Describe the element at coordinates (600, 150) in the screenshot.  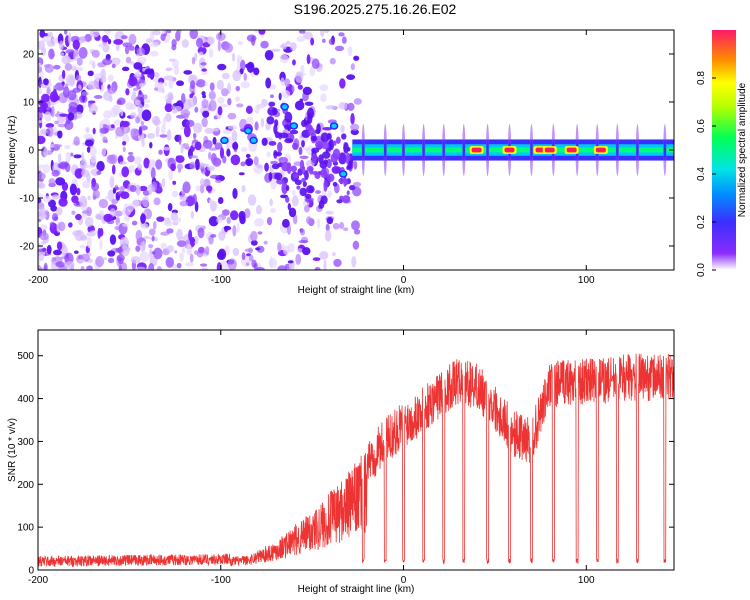
I see `spectrogram-amplitude-peak` at that location.